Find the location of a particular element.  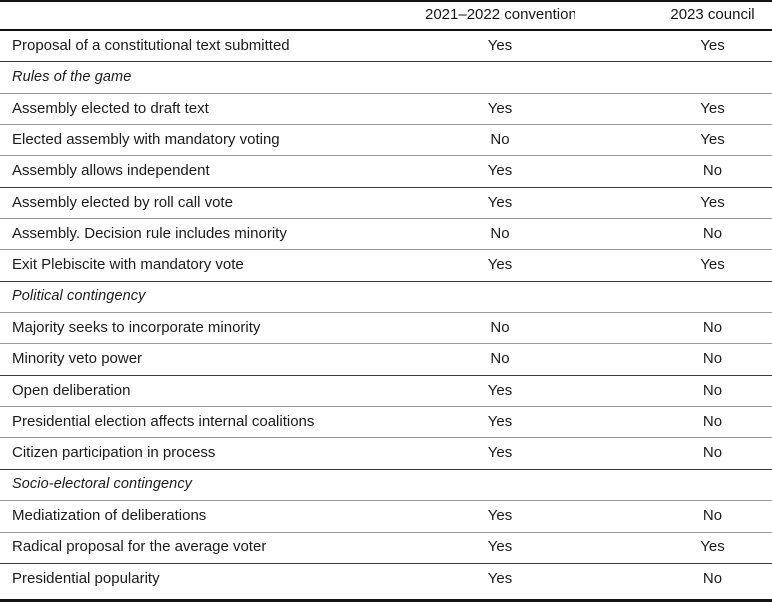

row-label: Exit Plebiscite with mandatory vote is located at coordinates (128, 265).